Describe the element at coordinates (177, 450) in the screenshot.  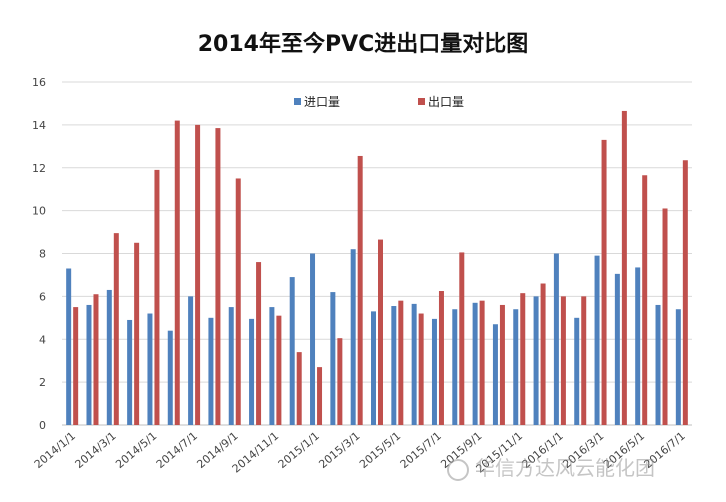
I see `x-tick-label: 2014/7/1` at that location.